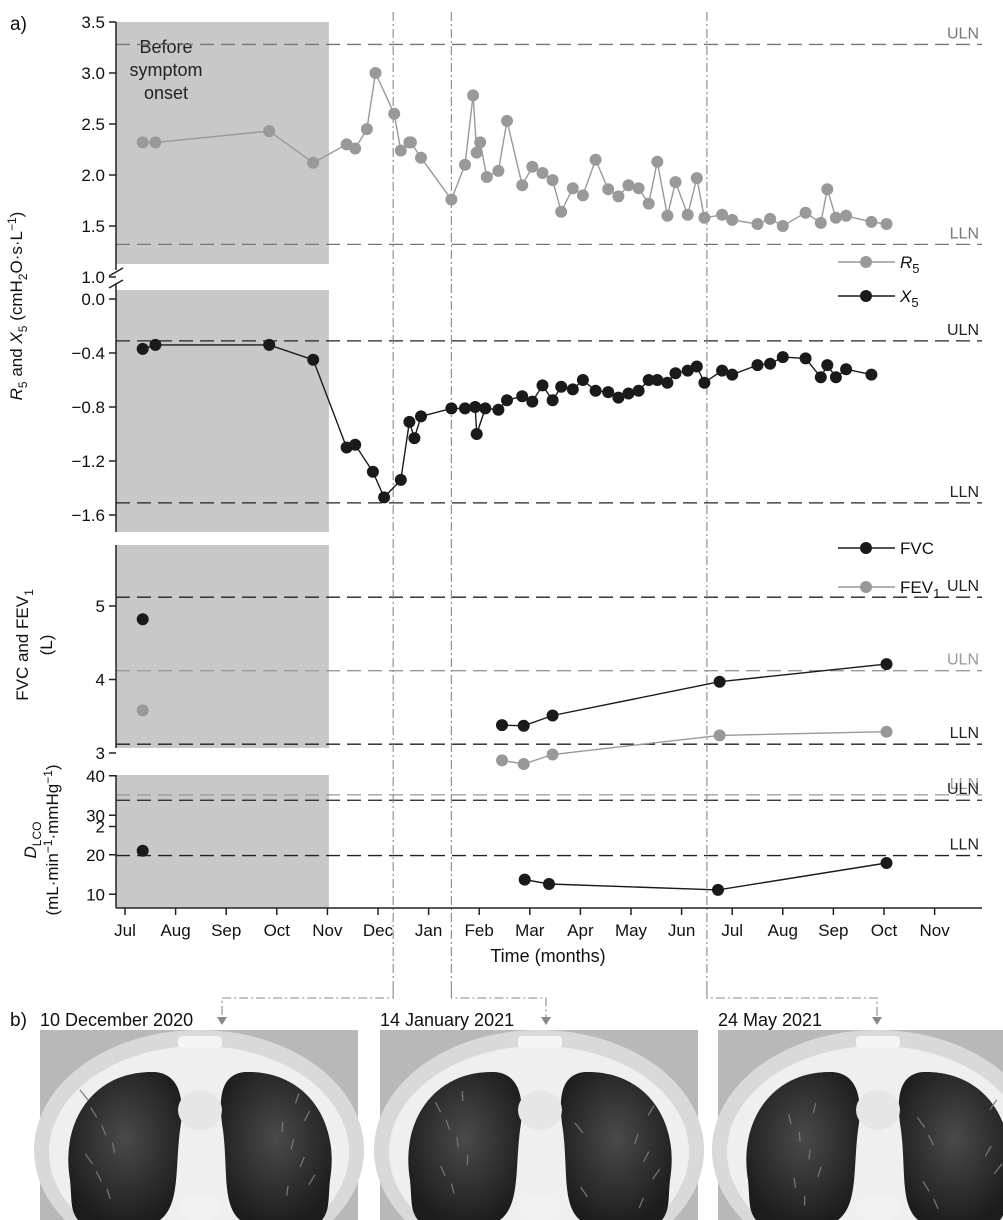  I want to click on fvc-axis-unit: (L), so click(46, 645).